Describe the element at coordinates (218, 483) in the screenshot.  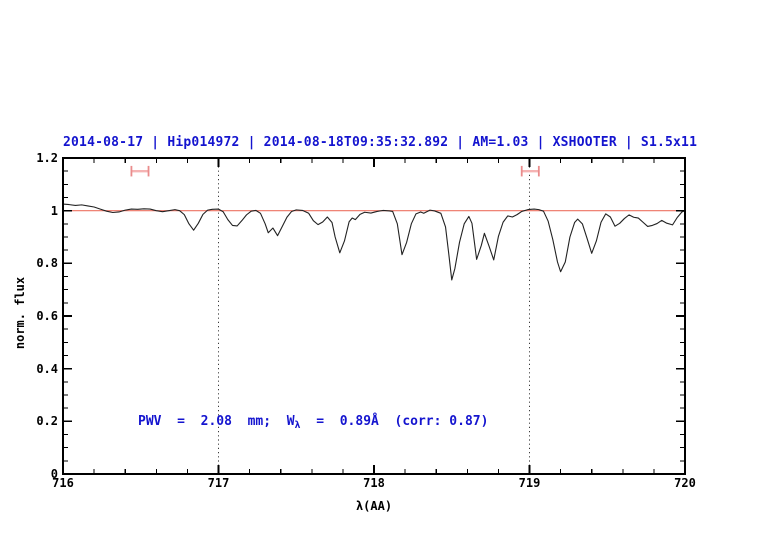
I see `x-tick-label: 717` at that location.